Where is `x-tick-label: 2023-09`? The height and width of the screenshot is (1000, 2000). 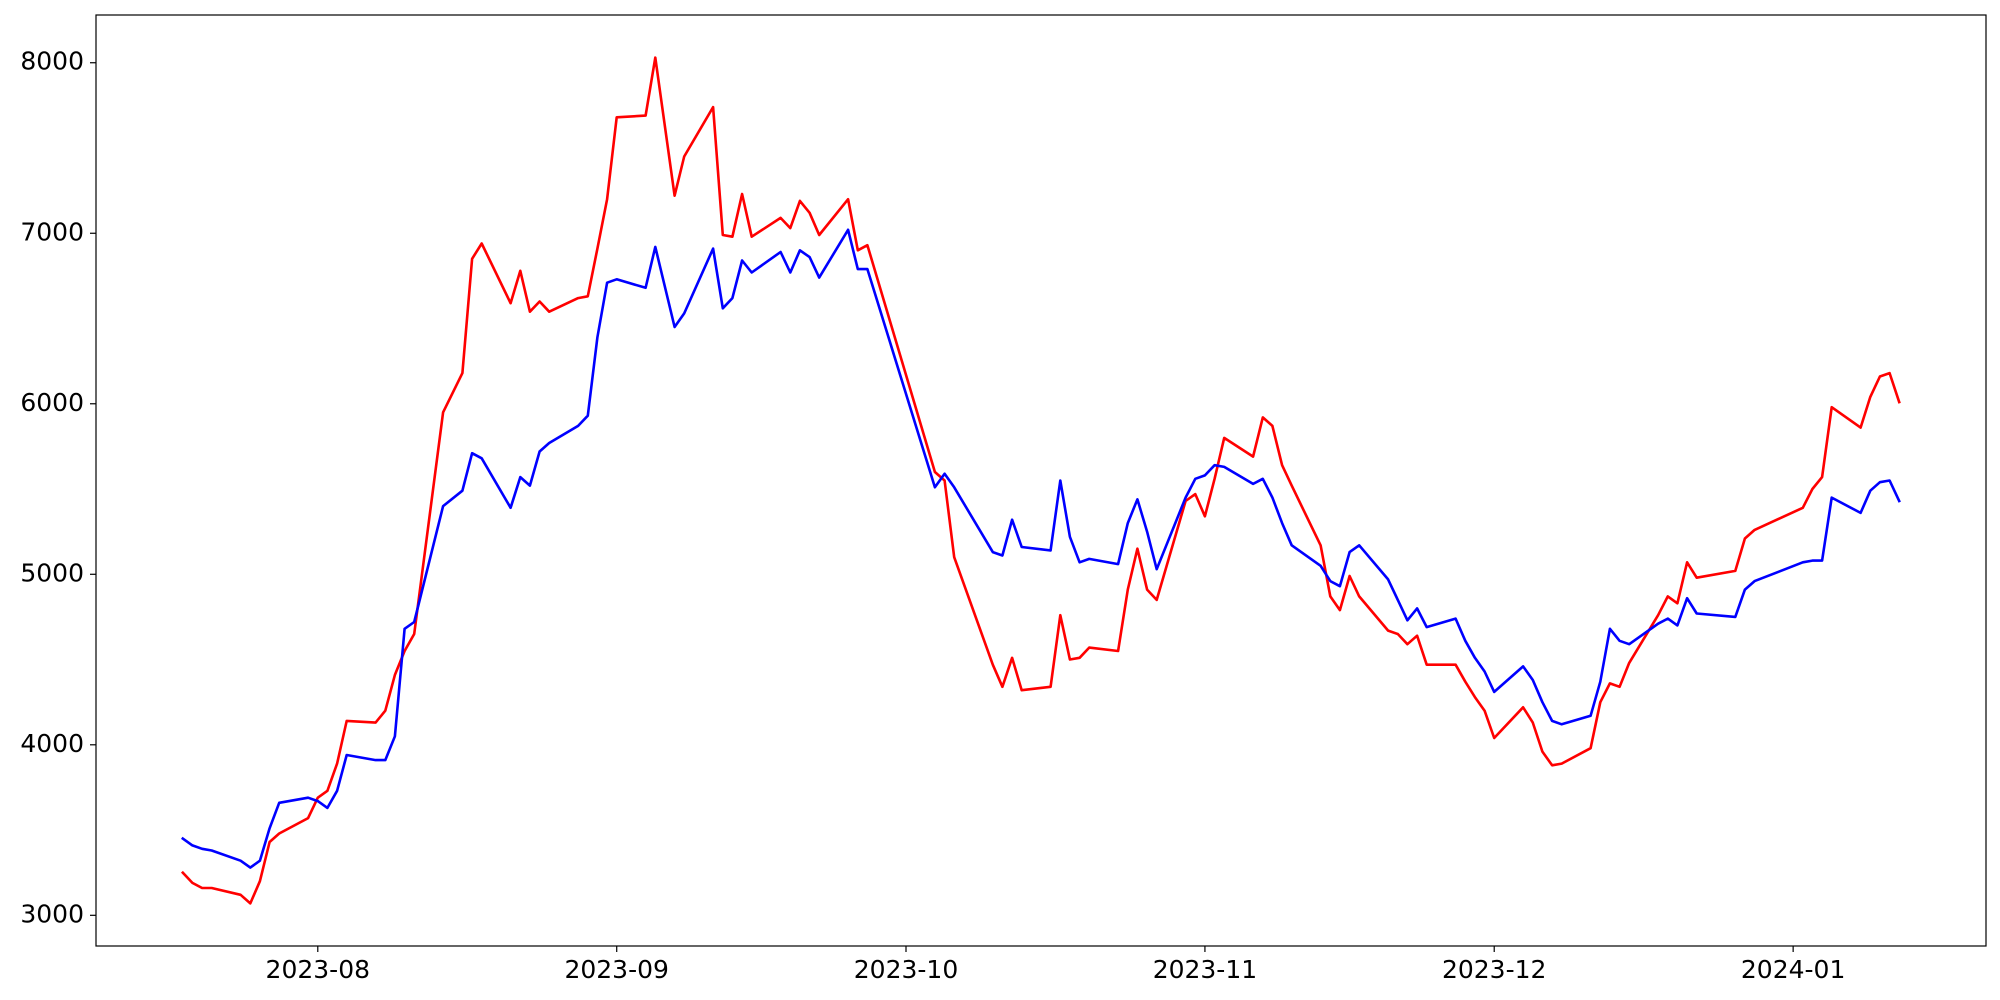
x-tick-label: 2023-09 is located at coordinates (616, 969).